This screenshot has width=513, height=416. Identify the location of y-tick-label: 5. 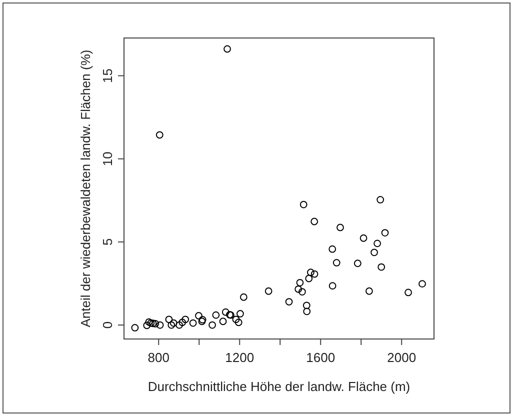
(107, 242).